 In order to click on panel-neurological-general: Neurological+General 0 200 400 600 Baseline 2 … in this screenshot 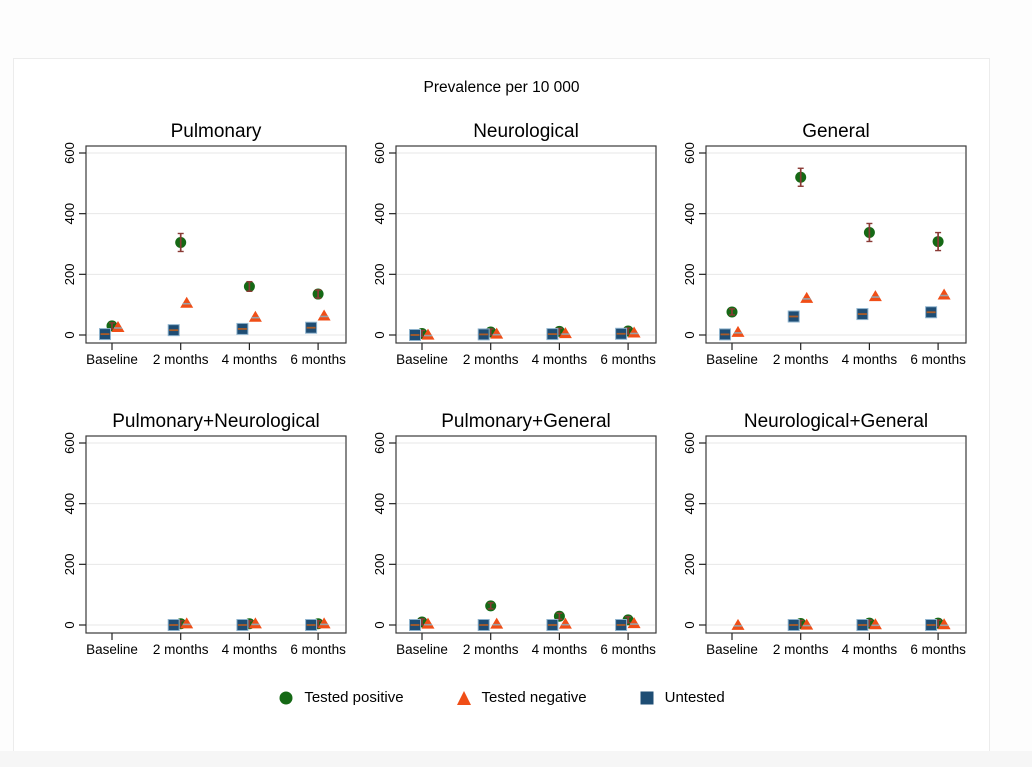, I will do `click(824, 534)`.